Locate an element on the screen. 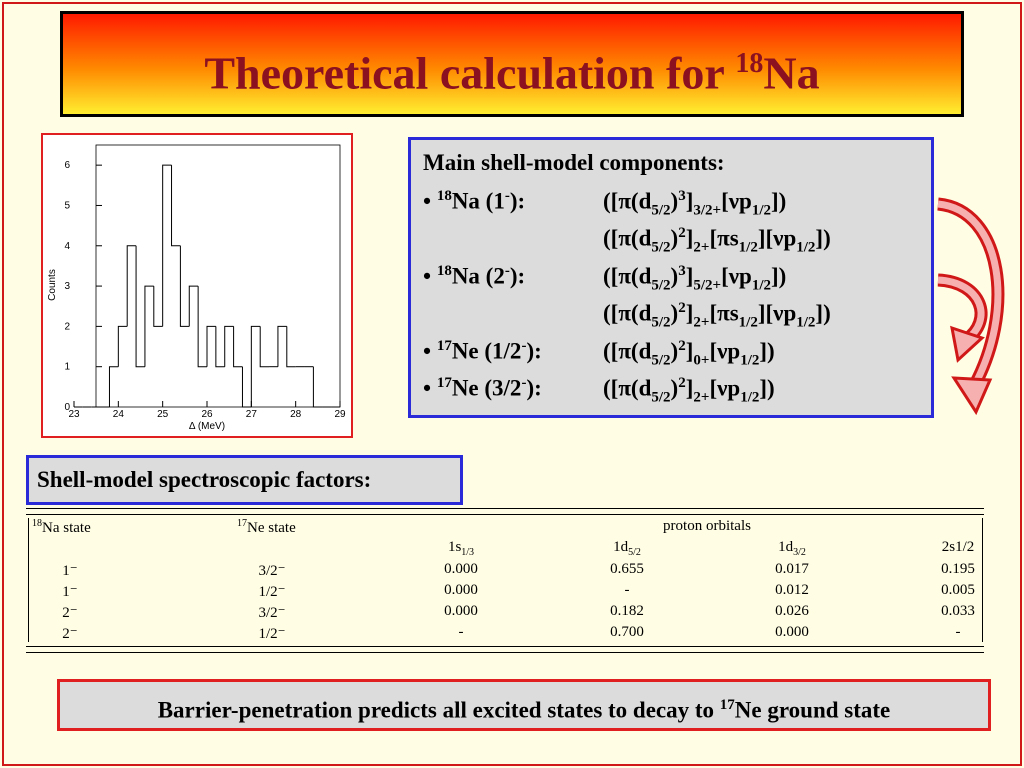 The width and height of the screenshot is (1024, 768). histogram-panel: 23 24 25 26 27 28 29 0 1 2 3 4 5 6 Δ (MeV) Counts is located at coordinates (197, 285).